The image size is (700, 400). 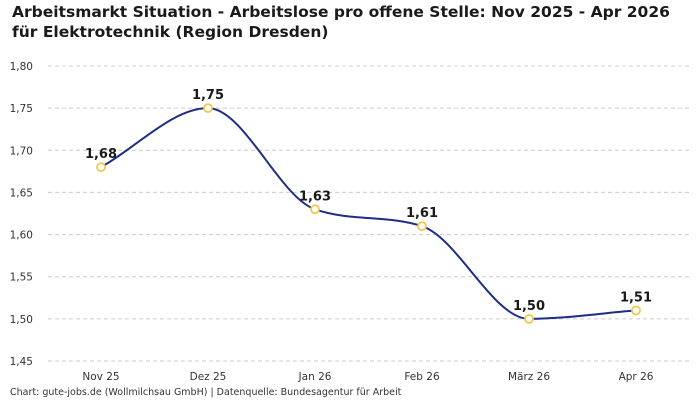 What do you see at coordinates (21, 67) in the screenshot?
I see `y-tick-label: 1,80` at bounding box center [21, 67].